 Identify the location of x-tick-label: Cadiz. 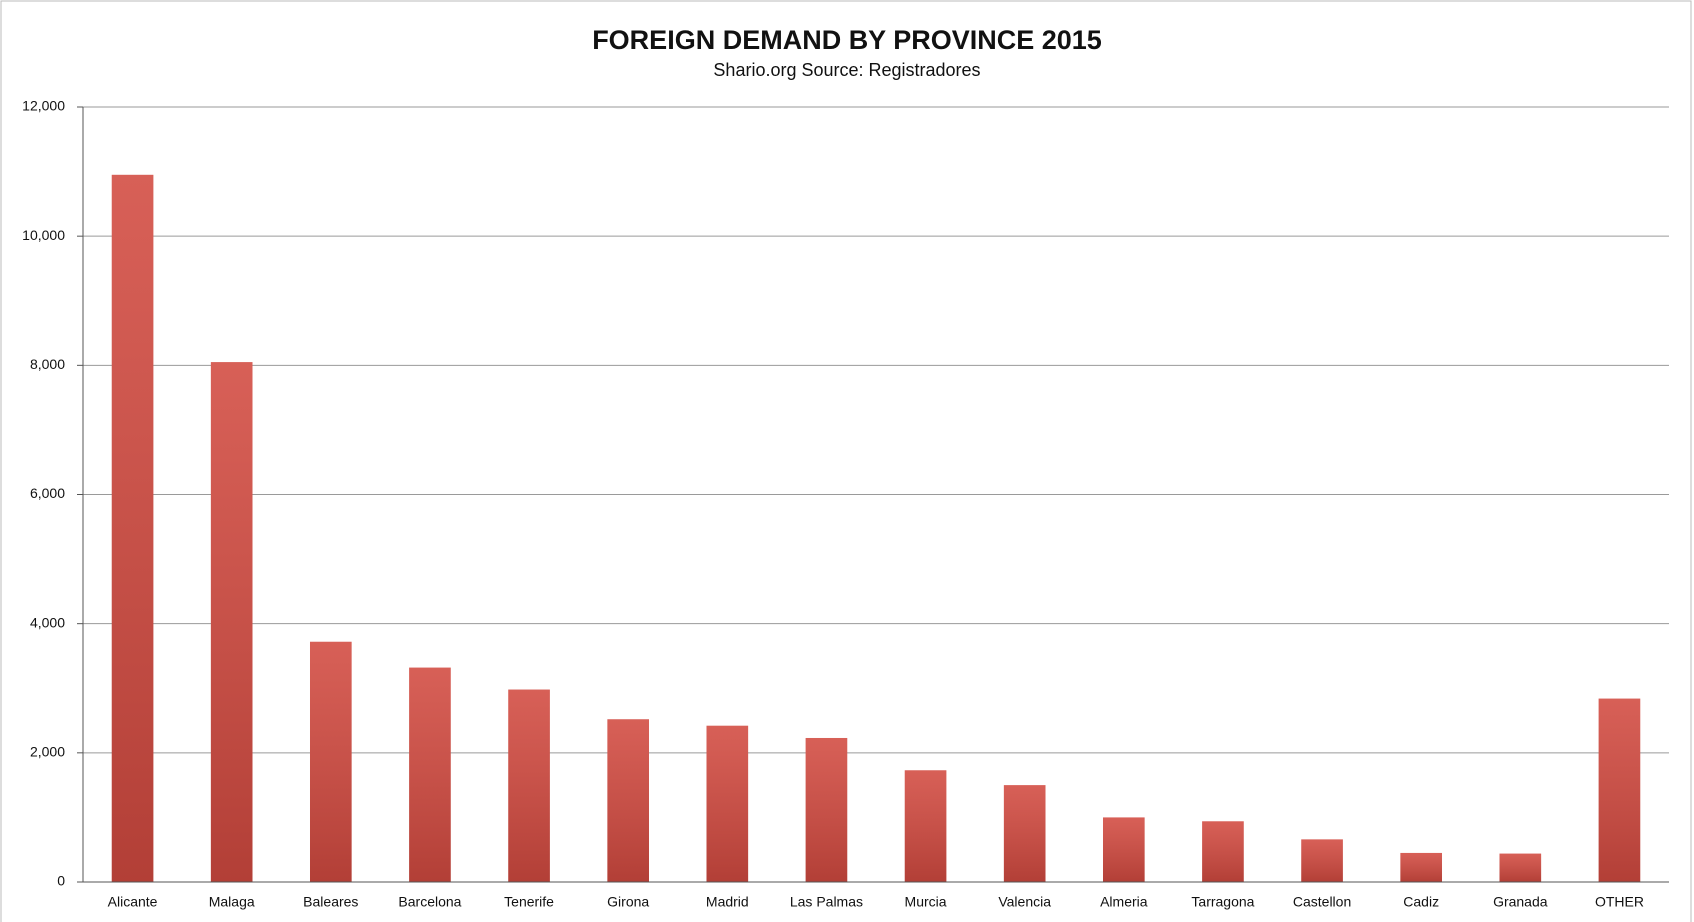
(1421, 902).